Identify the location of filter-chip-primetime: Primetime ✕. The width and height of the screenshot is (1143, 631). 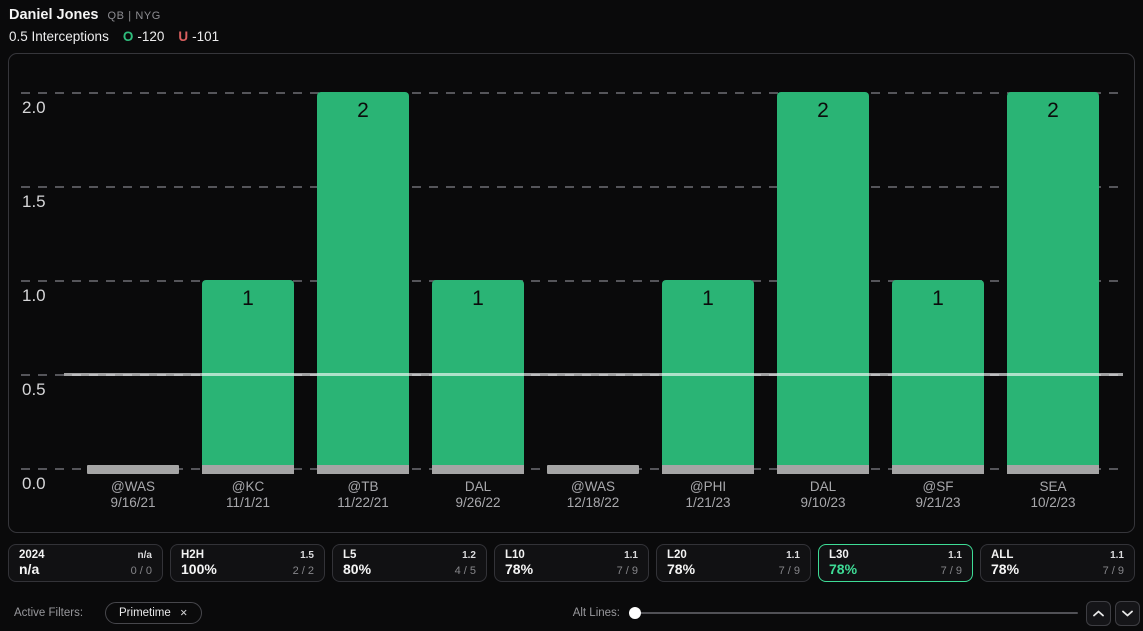
(153, 613).